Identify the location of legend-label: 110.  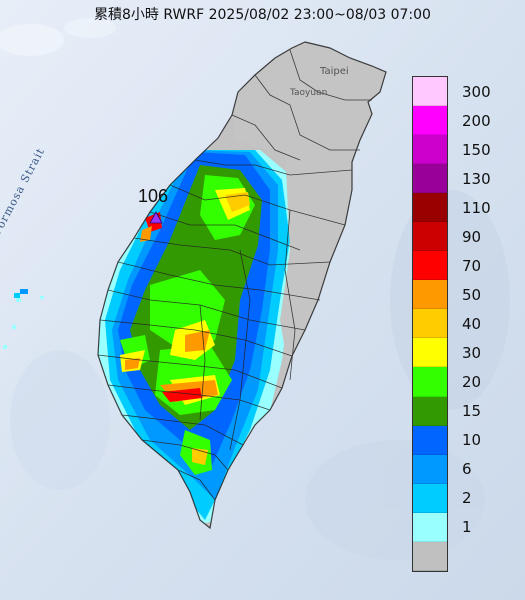
(476, 207).